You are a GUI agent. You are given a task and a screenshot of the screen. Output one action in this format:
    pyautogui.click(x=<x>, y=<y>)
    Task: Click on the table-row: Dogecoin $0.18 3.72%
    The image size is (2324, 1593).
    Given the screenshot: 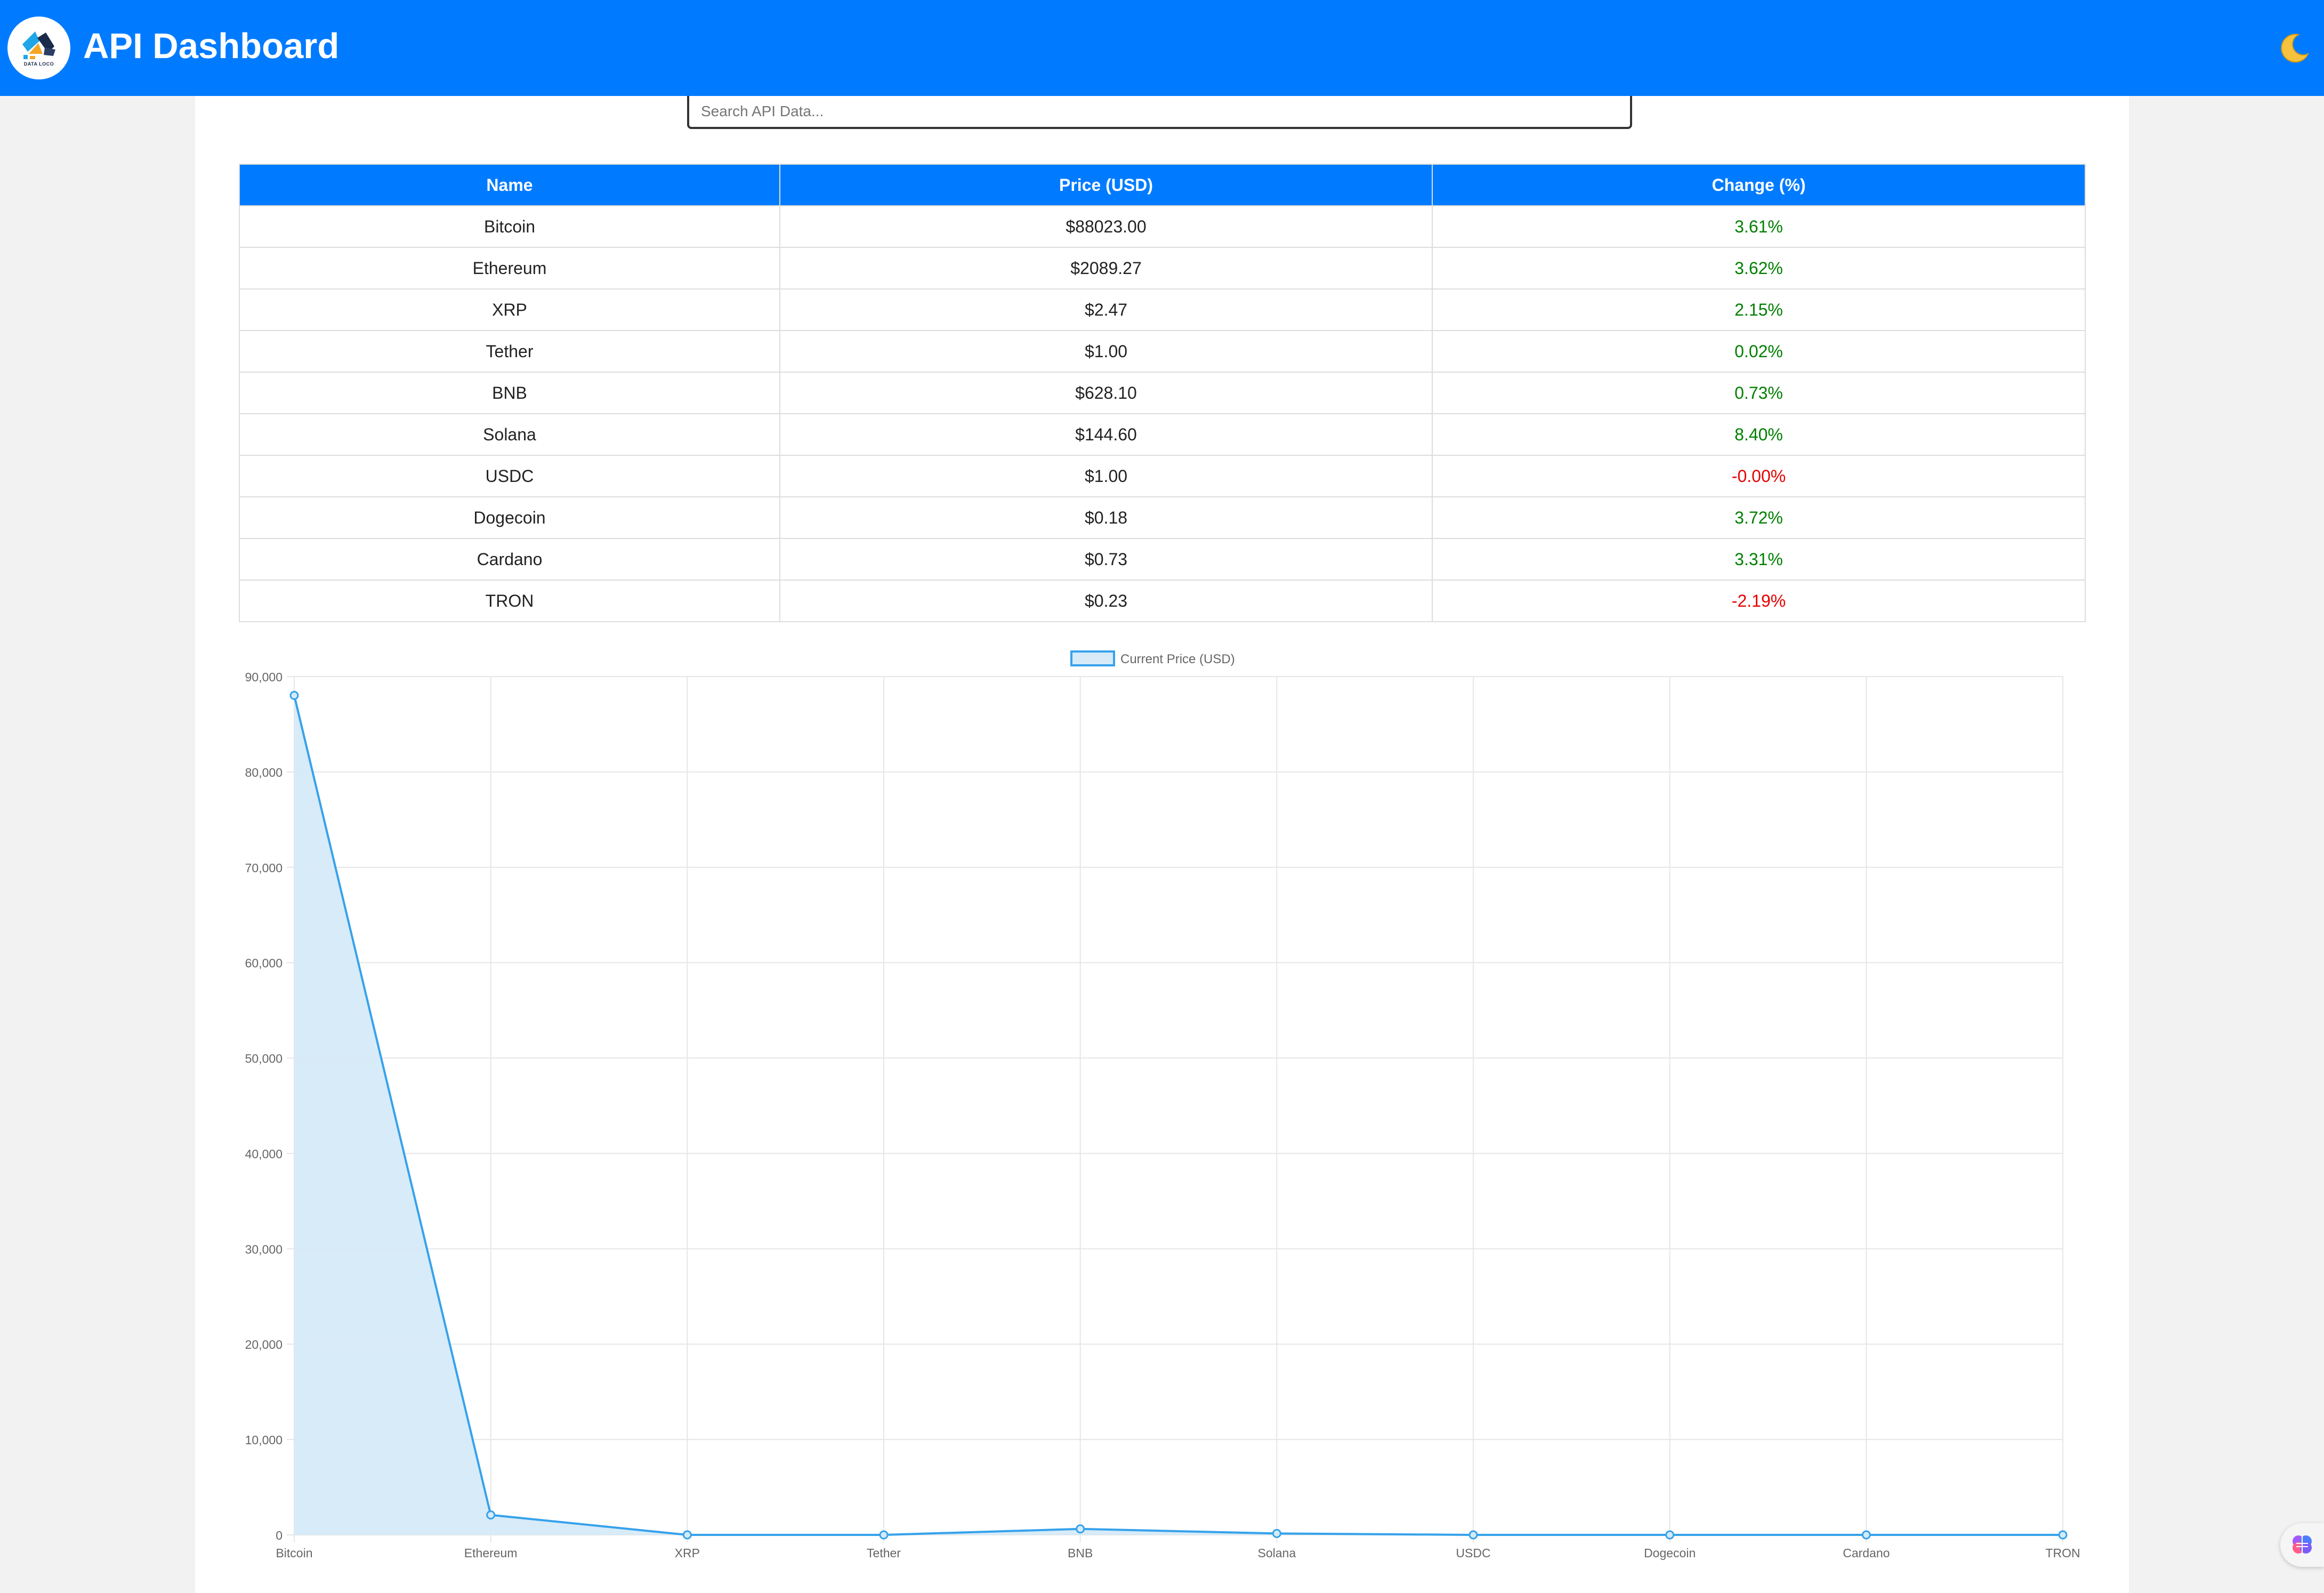 What is the action you would take?
    pyautogui.click(x=1162, y=517)
    